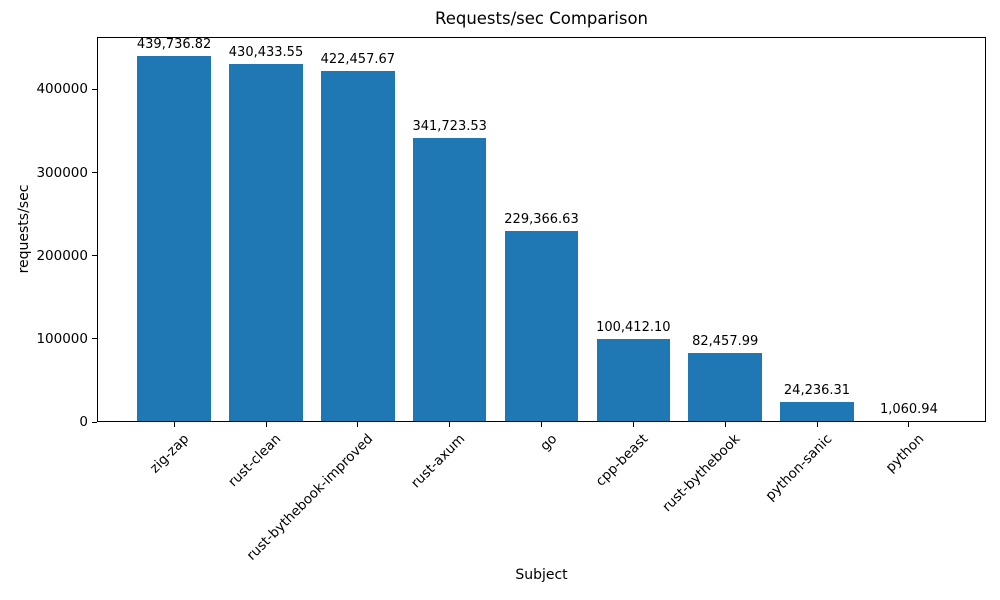 Image resolution: width=1000 pixels, height=600 pixels. Describe the element at coordinates (541, 18) in the screenshot. I see `chart-title: Requests/sec Comparison` at that location.